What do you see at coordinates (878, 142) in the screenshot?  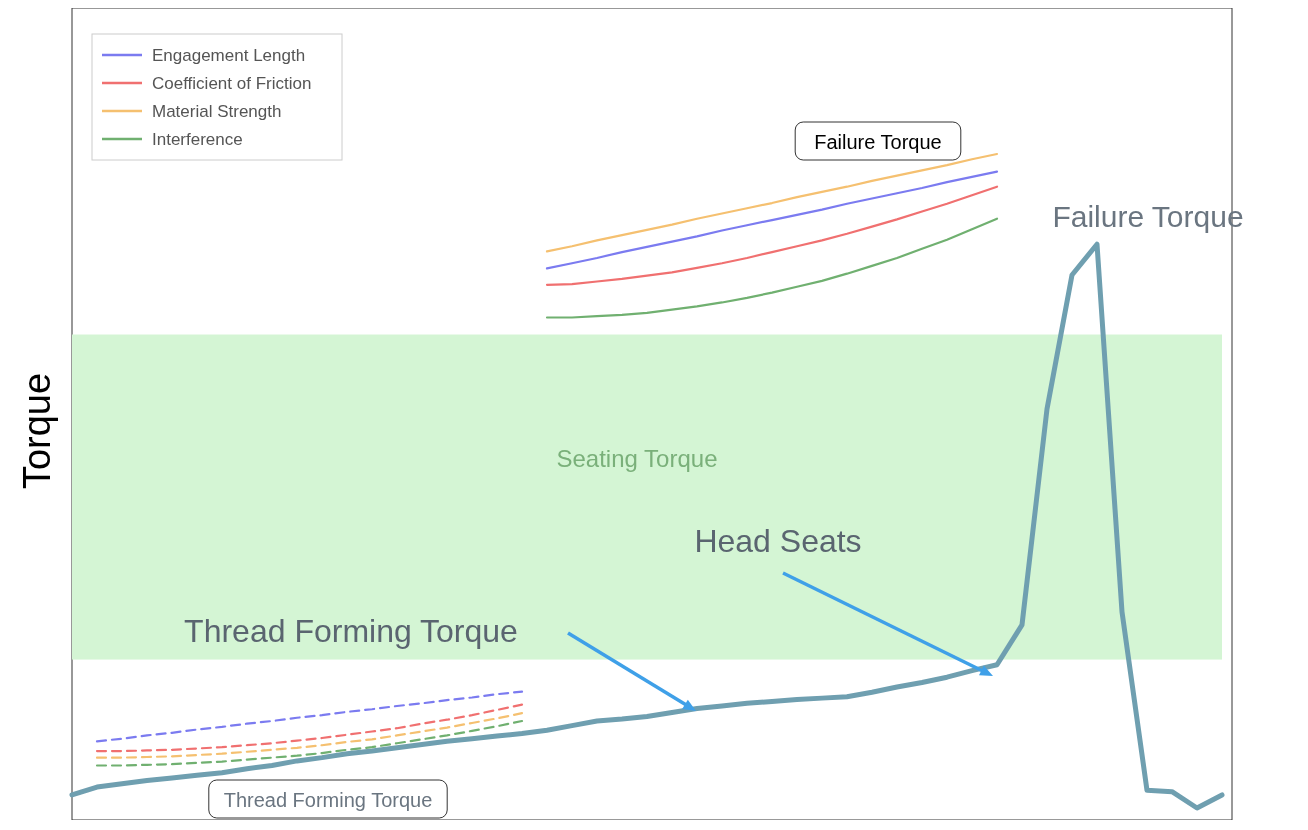 I see `text: Failure Torque` at bounding box center [878, 142].